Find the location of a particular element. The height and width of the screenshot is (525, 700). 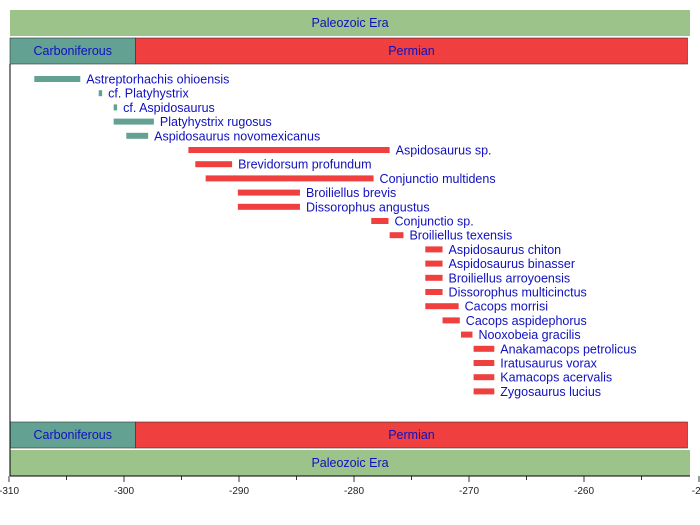

taxon-label: Cacops aspidephorus is located at coordinates (526, 321).